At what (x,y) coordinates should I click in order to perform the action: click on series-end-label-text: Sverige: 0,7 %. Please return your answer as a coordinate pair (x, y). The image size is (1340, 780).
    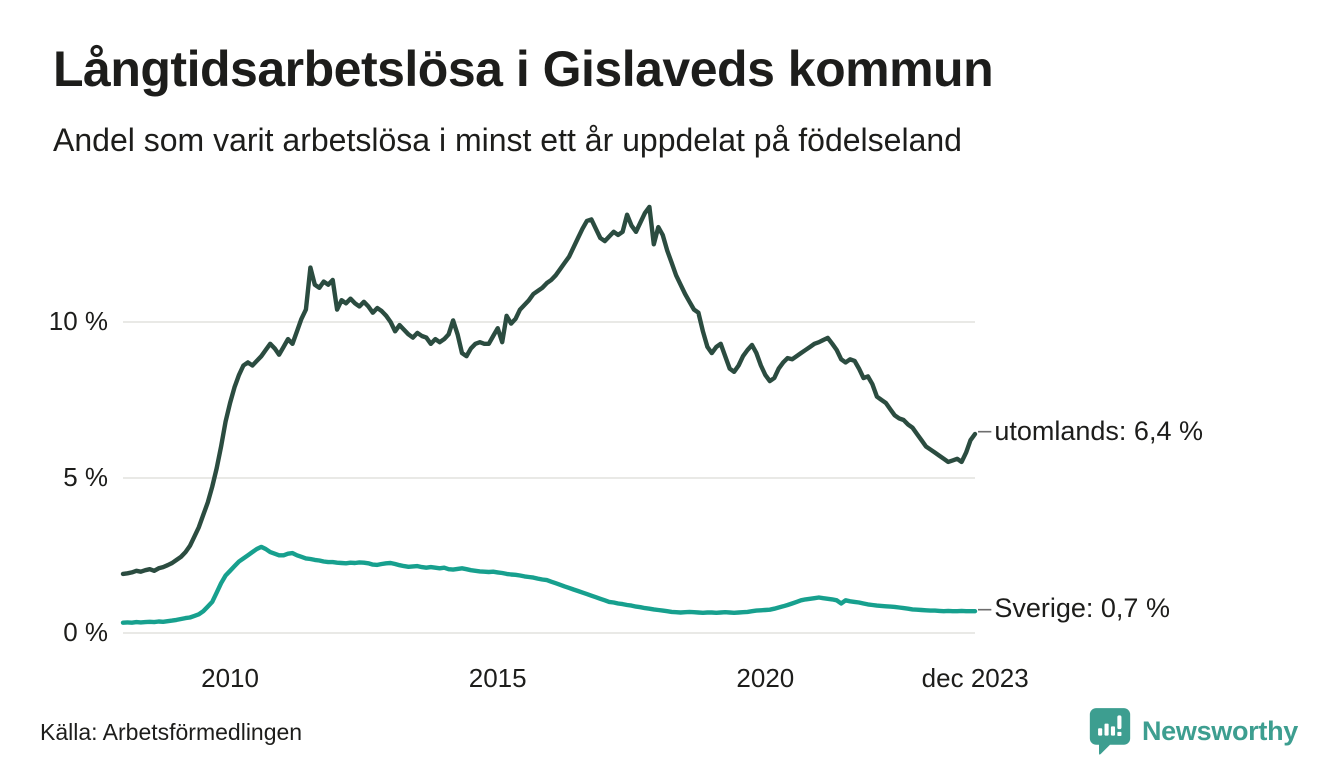
    Looking at the image, I should click on (1082, 608).